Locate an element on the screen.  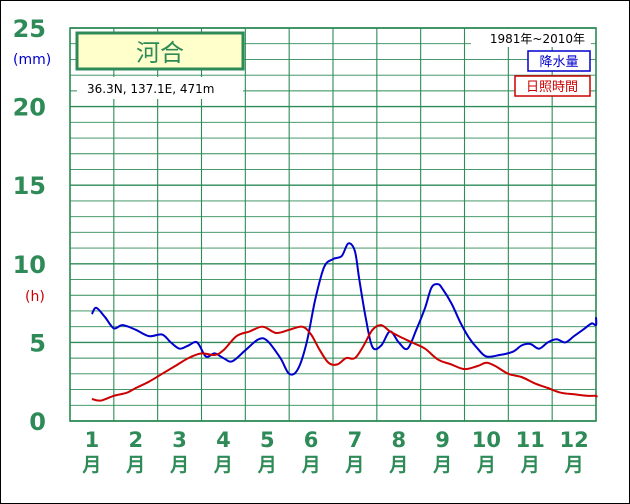
legend-precip-box is located at coordinates (559, 61).